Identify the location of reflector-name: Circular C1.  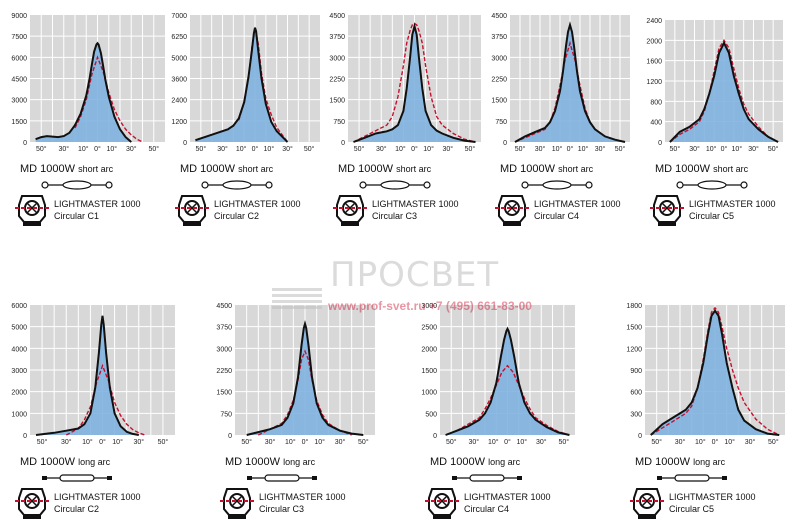
(76, 216).